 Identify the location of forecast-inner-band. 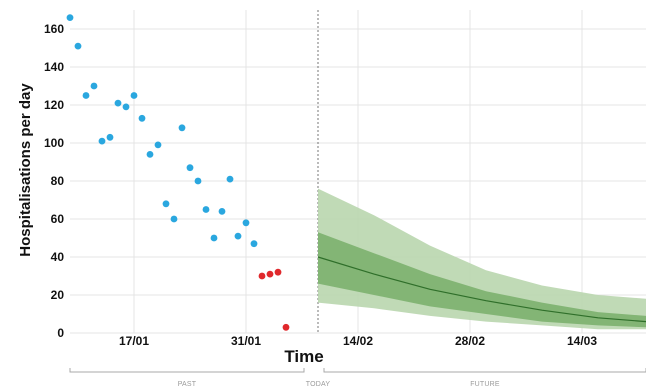
(482, 280).